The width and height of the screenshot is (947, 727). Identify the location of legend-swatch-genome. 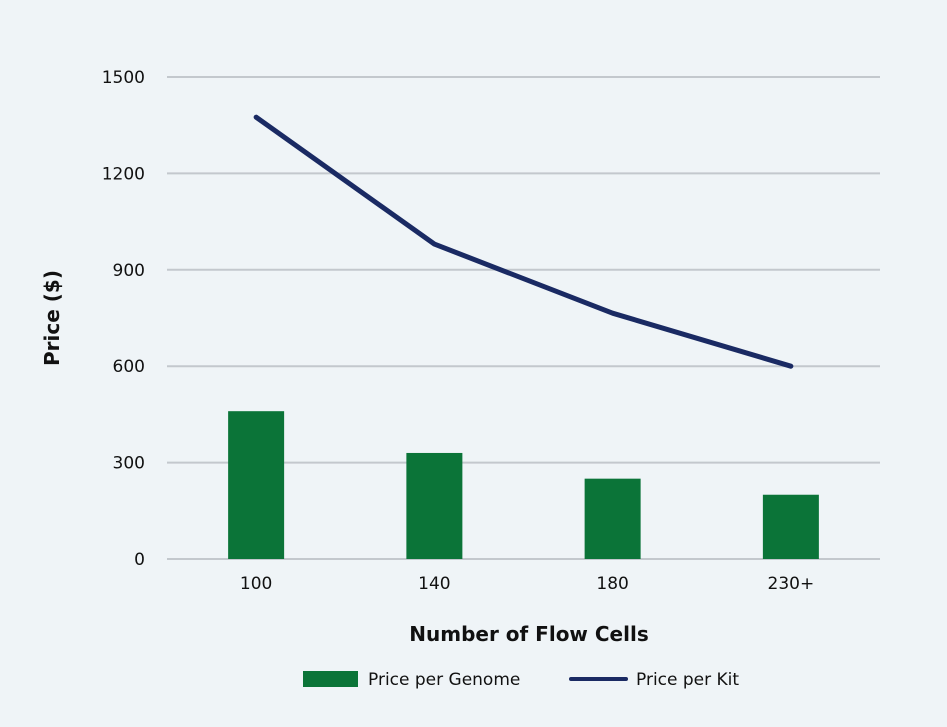
(330, 679).